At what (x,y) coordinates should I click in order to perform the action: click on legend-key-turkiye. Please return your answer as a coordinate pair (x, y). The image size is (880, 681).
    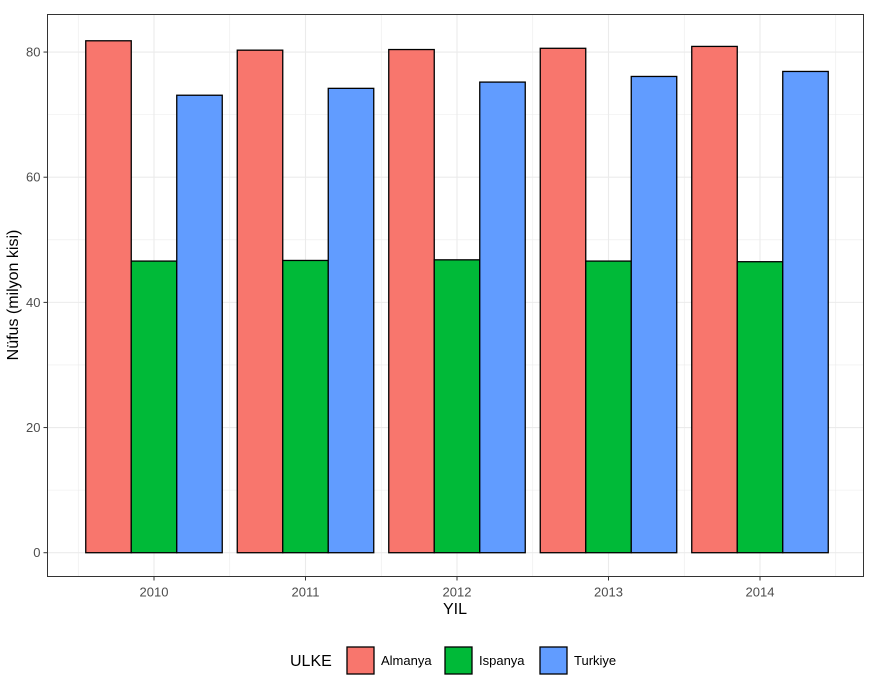
    Looking at the image, I should click on (553, 660).